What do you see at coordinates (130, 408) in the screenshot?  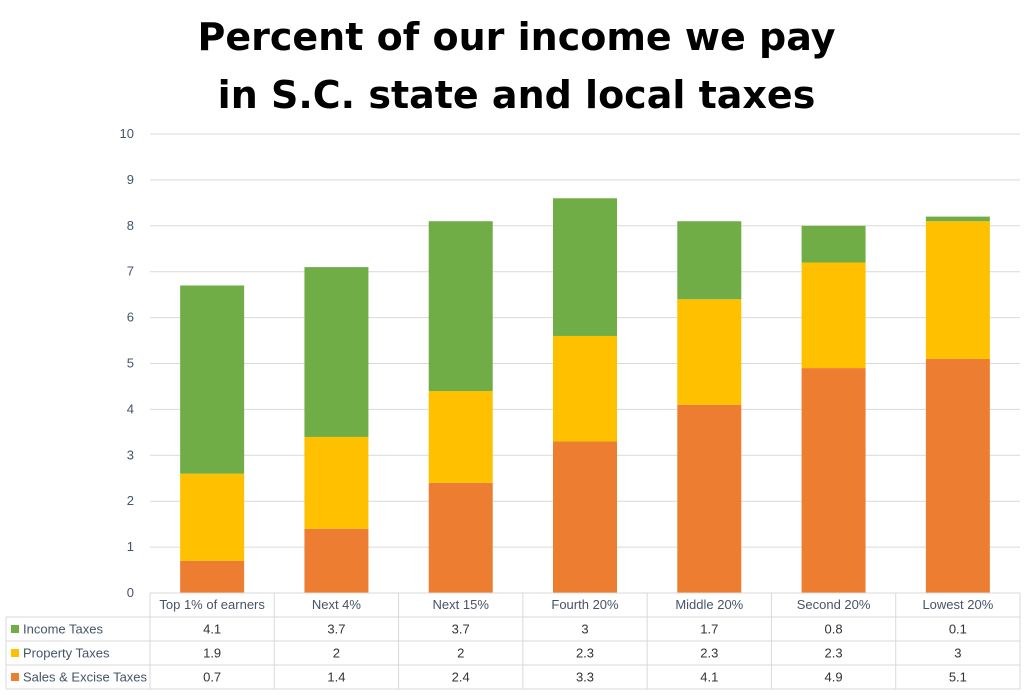 I see `y-tick-label: 4` at bounding box center [130, 408].